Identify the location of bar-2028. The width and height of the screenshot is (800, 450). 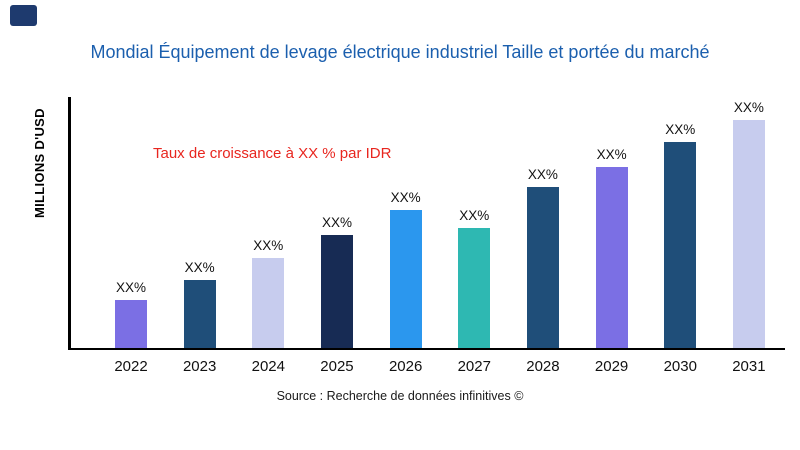
(542, 267).